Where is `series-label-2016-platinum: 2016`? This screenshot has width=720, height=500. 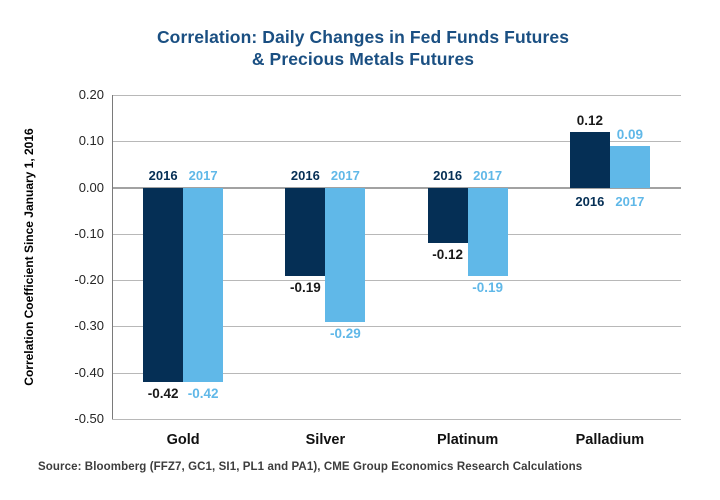 series-label-2016-platinum: 2016 is located at coordinates (448, 175).